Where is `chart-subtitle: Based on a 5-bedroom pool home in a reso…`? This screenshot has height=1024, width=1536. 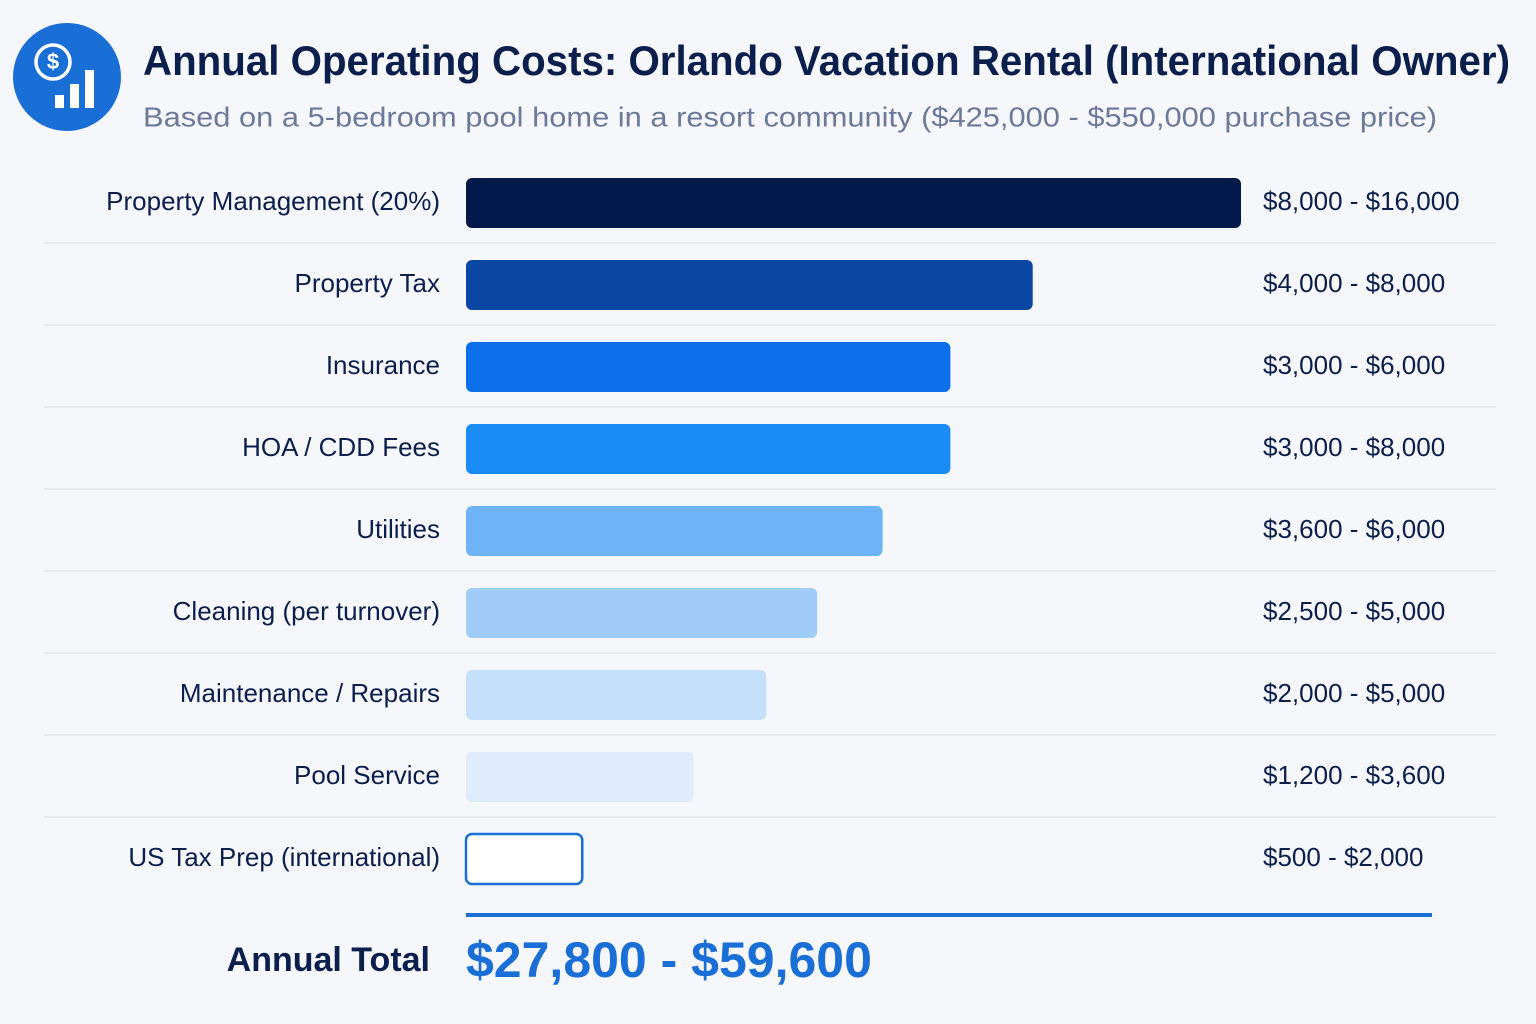 chart-subtitle: Based on a 5-bedroom pool home in a reso… is located at coordinates (790, 116).